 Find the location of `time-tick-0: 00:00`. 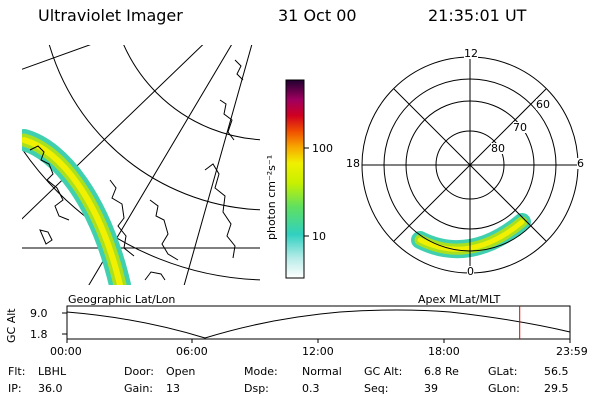

time-tick-0: 00:00 is located at coordinates (66, 351).